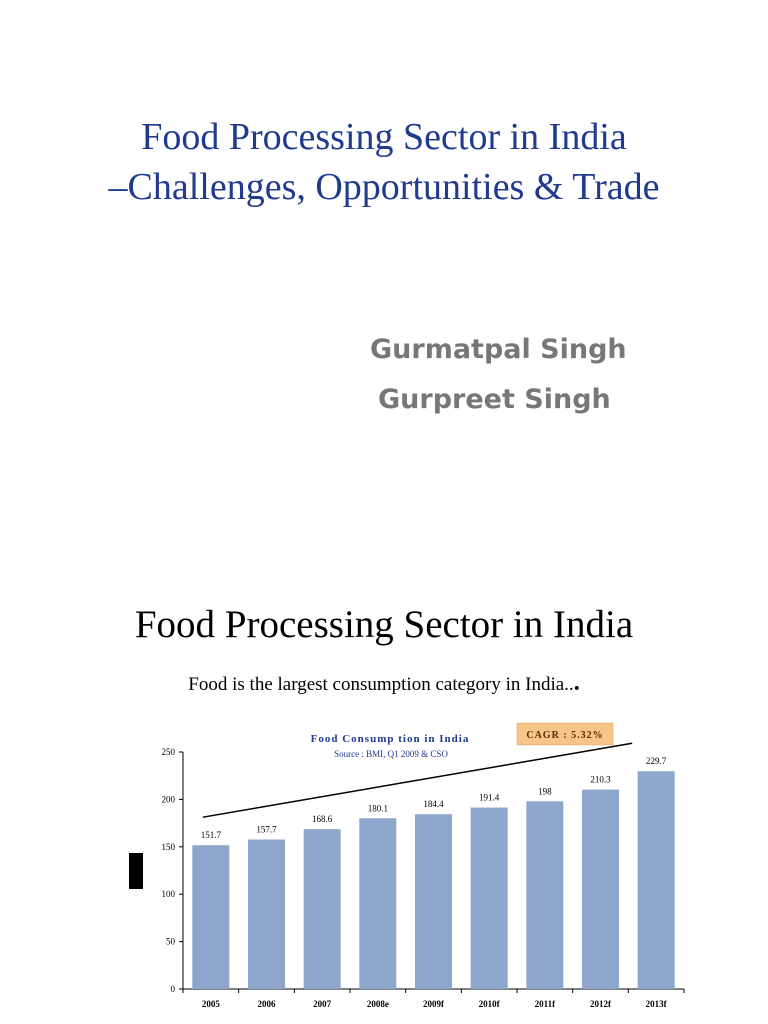  What do you see at coordinates (378, 808) in the screenshot?
I see `data-label: 180.1` at bounding box center [378, 808].